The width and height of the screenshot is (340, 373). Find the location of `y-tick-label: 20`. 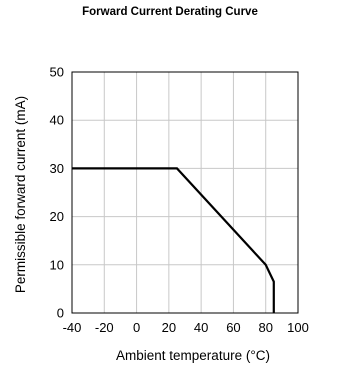

y-tick-label: 20 is located at coordinates (57, 216).